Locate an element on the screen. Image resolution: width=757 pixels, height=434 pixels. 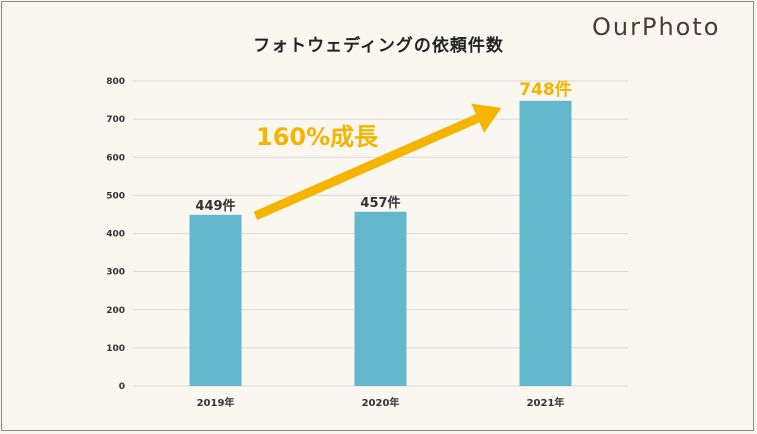
data-label: 748件 is located at coordinates (545, 89).